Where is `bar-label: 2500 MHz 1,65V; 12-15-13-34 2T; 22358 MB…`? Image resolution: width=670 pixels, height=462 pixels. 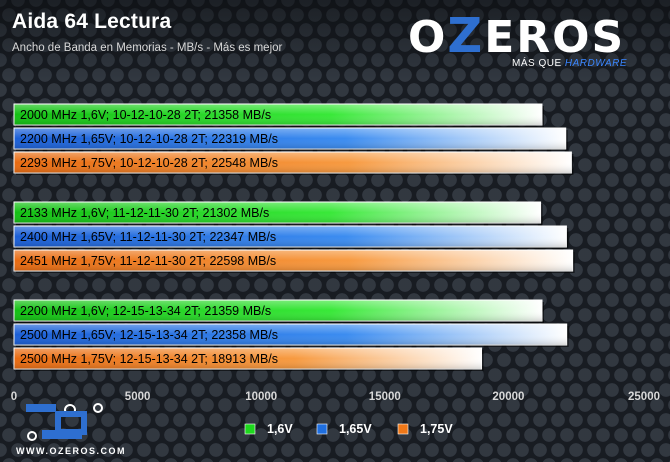
bar-label: 2500 MHz 1,65V; 12-15-13-34 2T; 22358 MB… is located at coordinates (149, 335).